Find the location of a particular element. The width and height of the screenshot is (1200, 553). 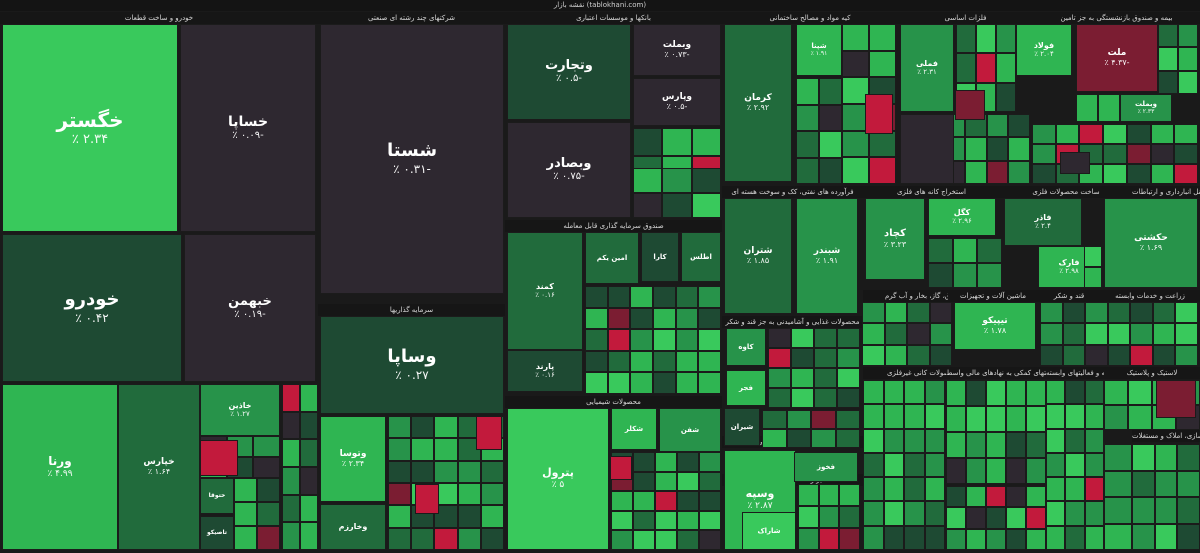

stock-tile: ختوقا is located at coordinates (217, 496).